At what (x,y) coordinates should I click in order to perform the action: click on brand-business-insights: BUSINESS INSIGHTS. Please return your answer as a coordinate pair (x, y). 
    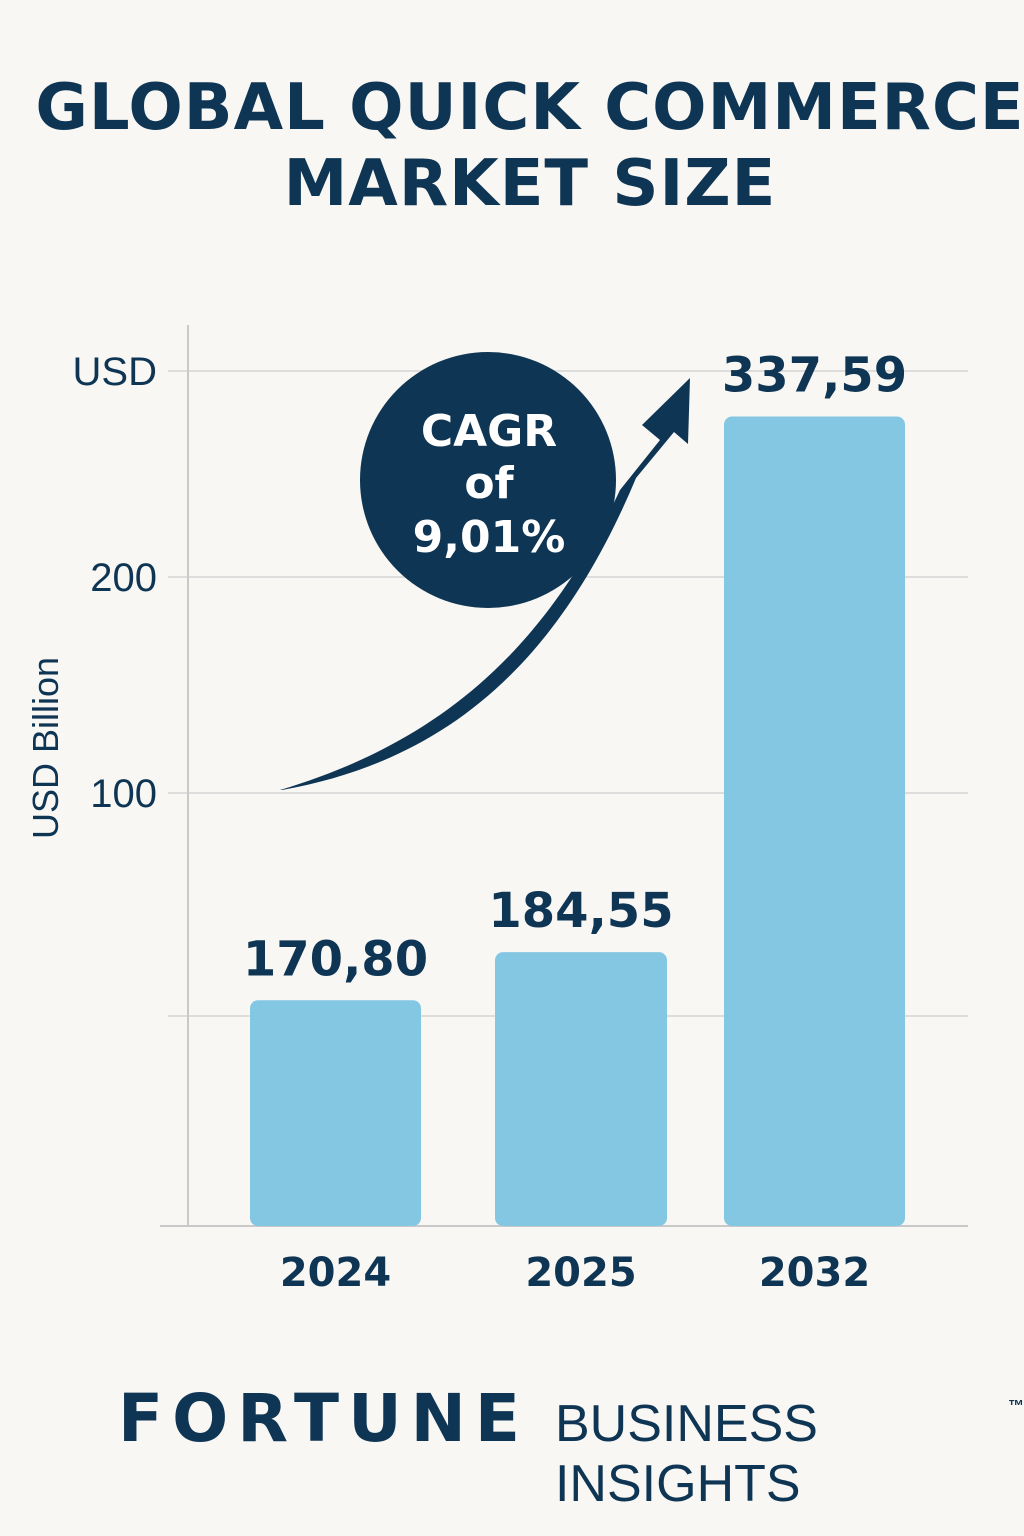
    Looking at the image, I should click on (686, 1454).